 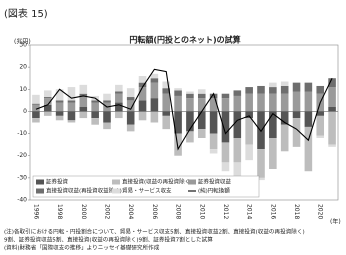 I want to click on chart-title: 円転額(円投とのネット)の試算, so click(x=184, y=40).